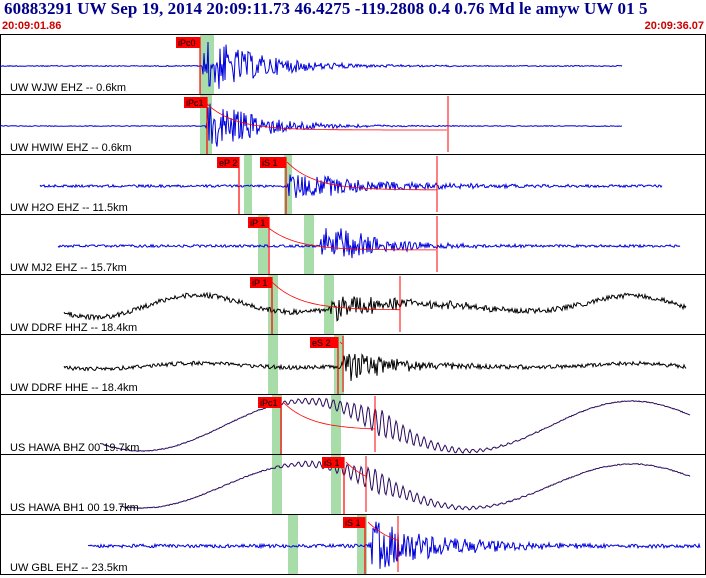  Describe the element at coordinates (69, 568) in the screenshot. I see `station-label: UW GBL EHZ -- 23.5km` at that location.